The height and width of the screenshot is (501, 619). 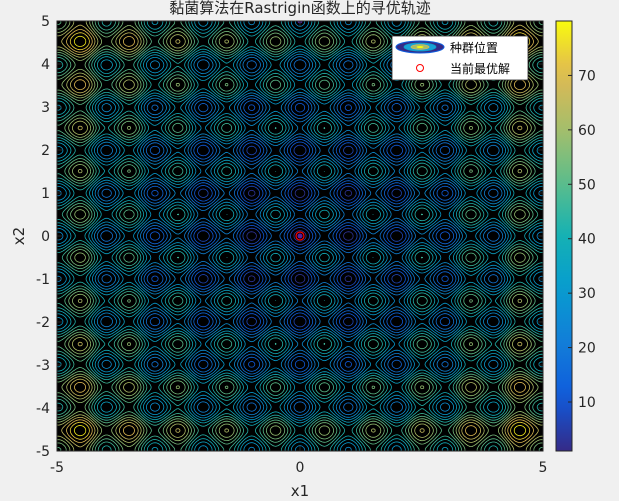 What do you see at coordinates (587, 403) in the screenshot?
I see `colorbar-tick-label: 10` at bounding box center [587, 403].